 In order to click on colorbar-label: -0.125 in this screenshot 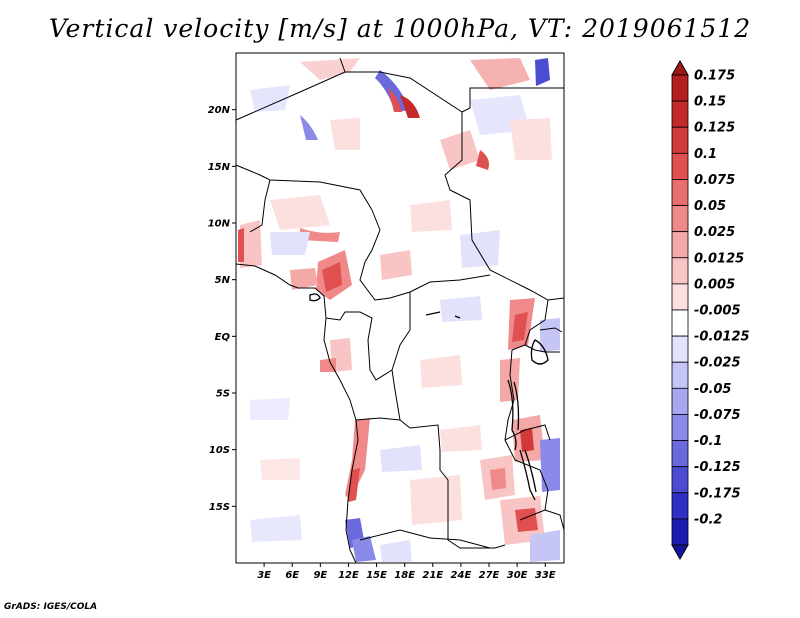, I will do `click(717, 467)`.